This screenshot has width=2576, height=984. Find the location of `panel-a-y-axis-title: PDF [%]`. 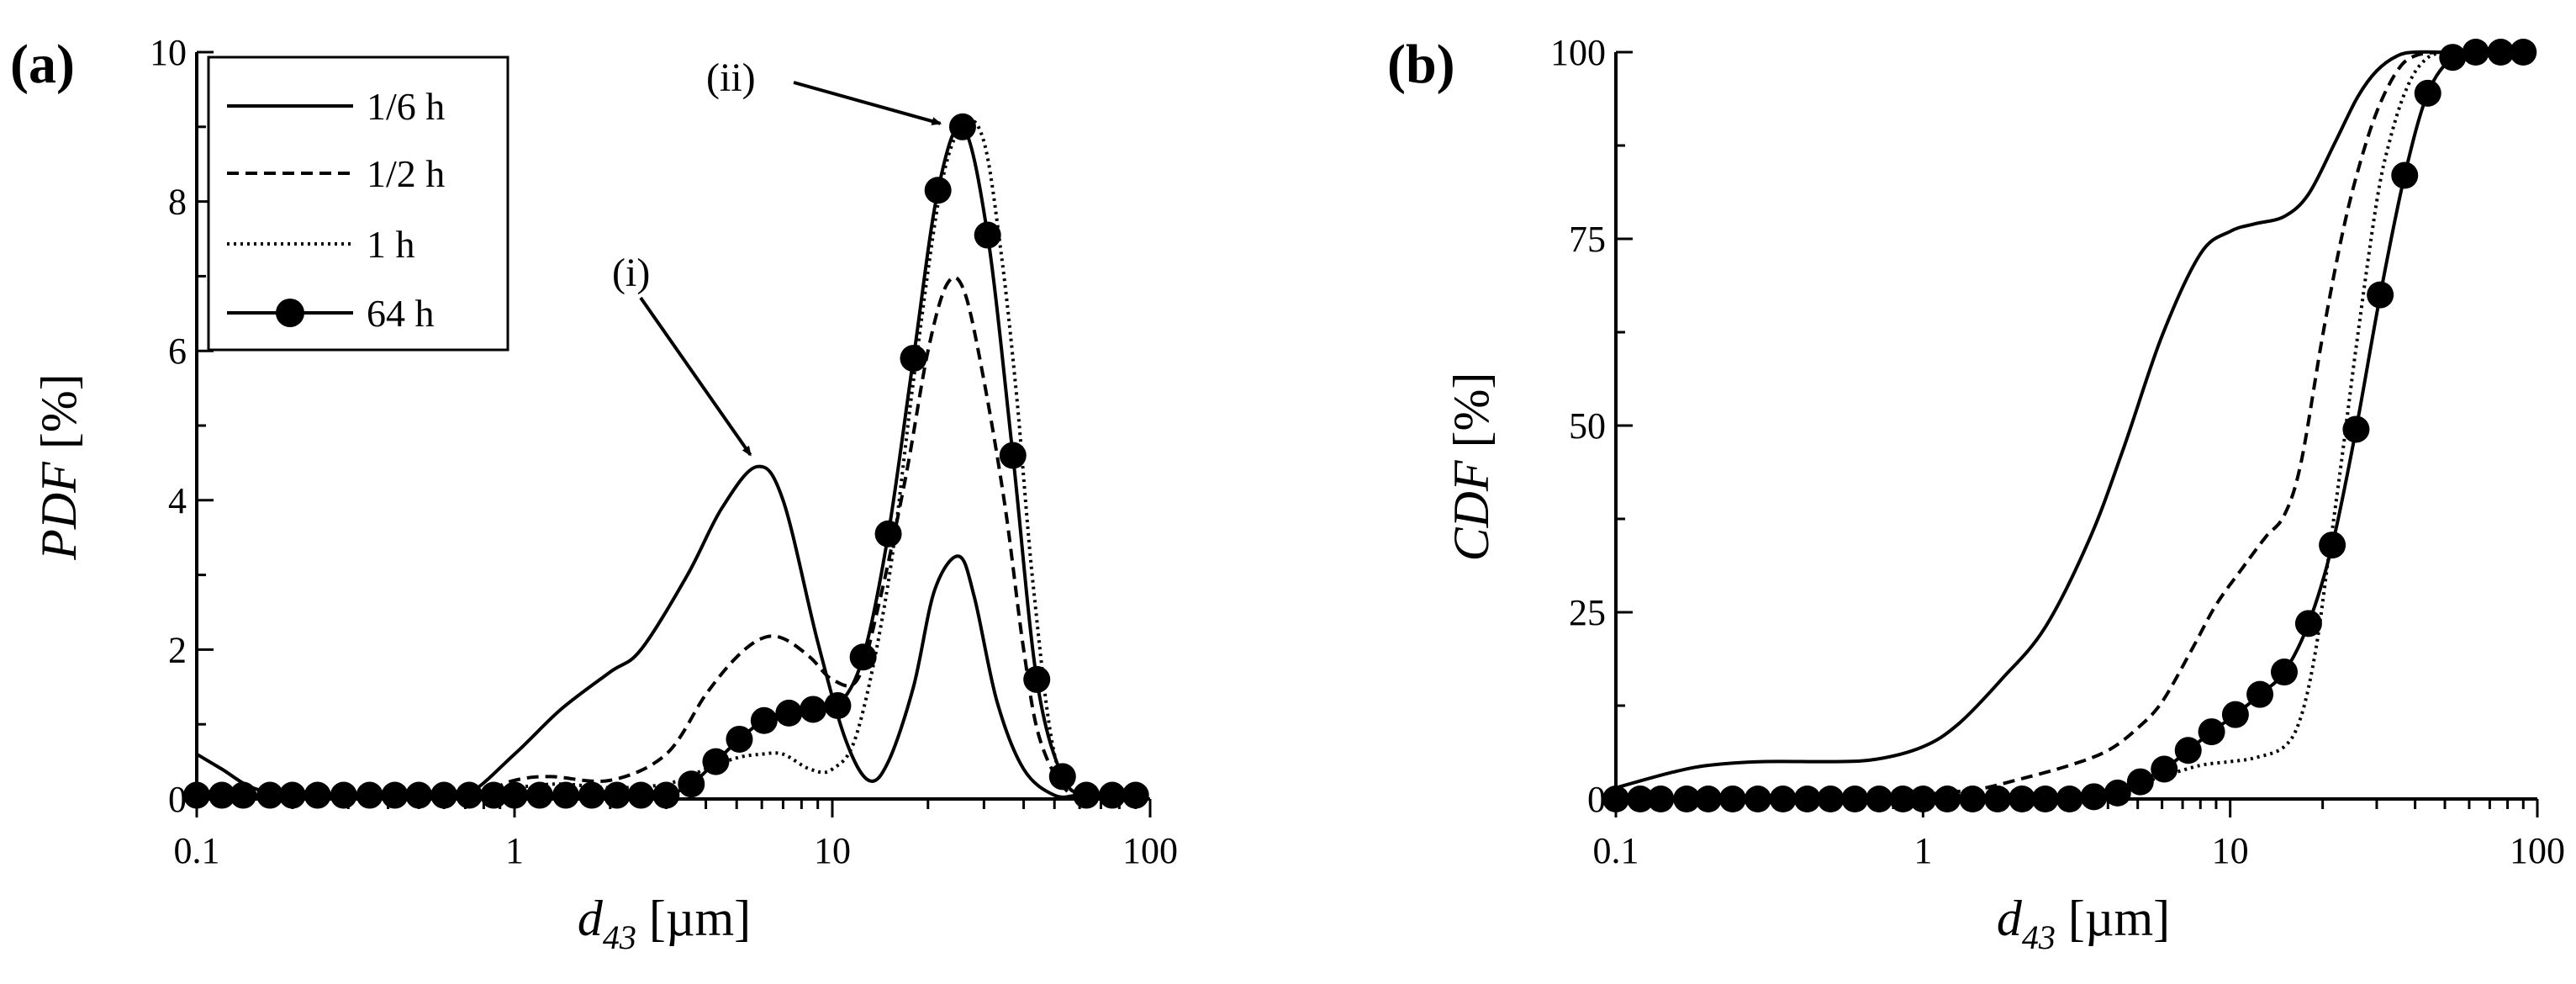

panel-a-y-axis-title: PDF [%] is located at coordinates (59, 467).